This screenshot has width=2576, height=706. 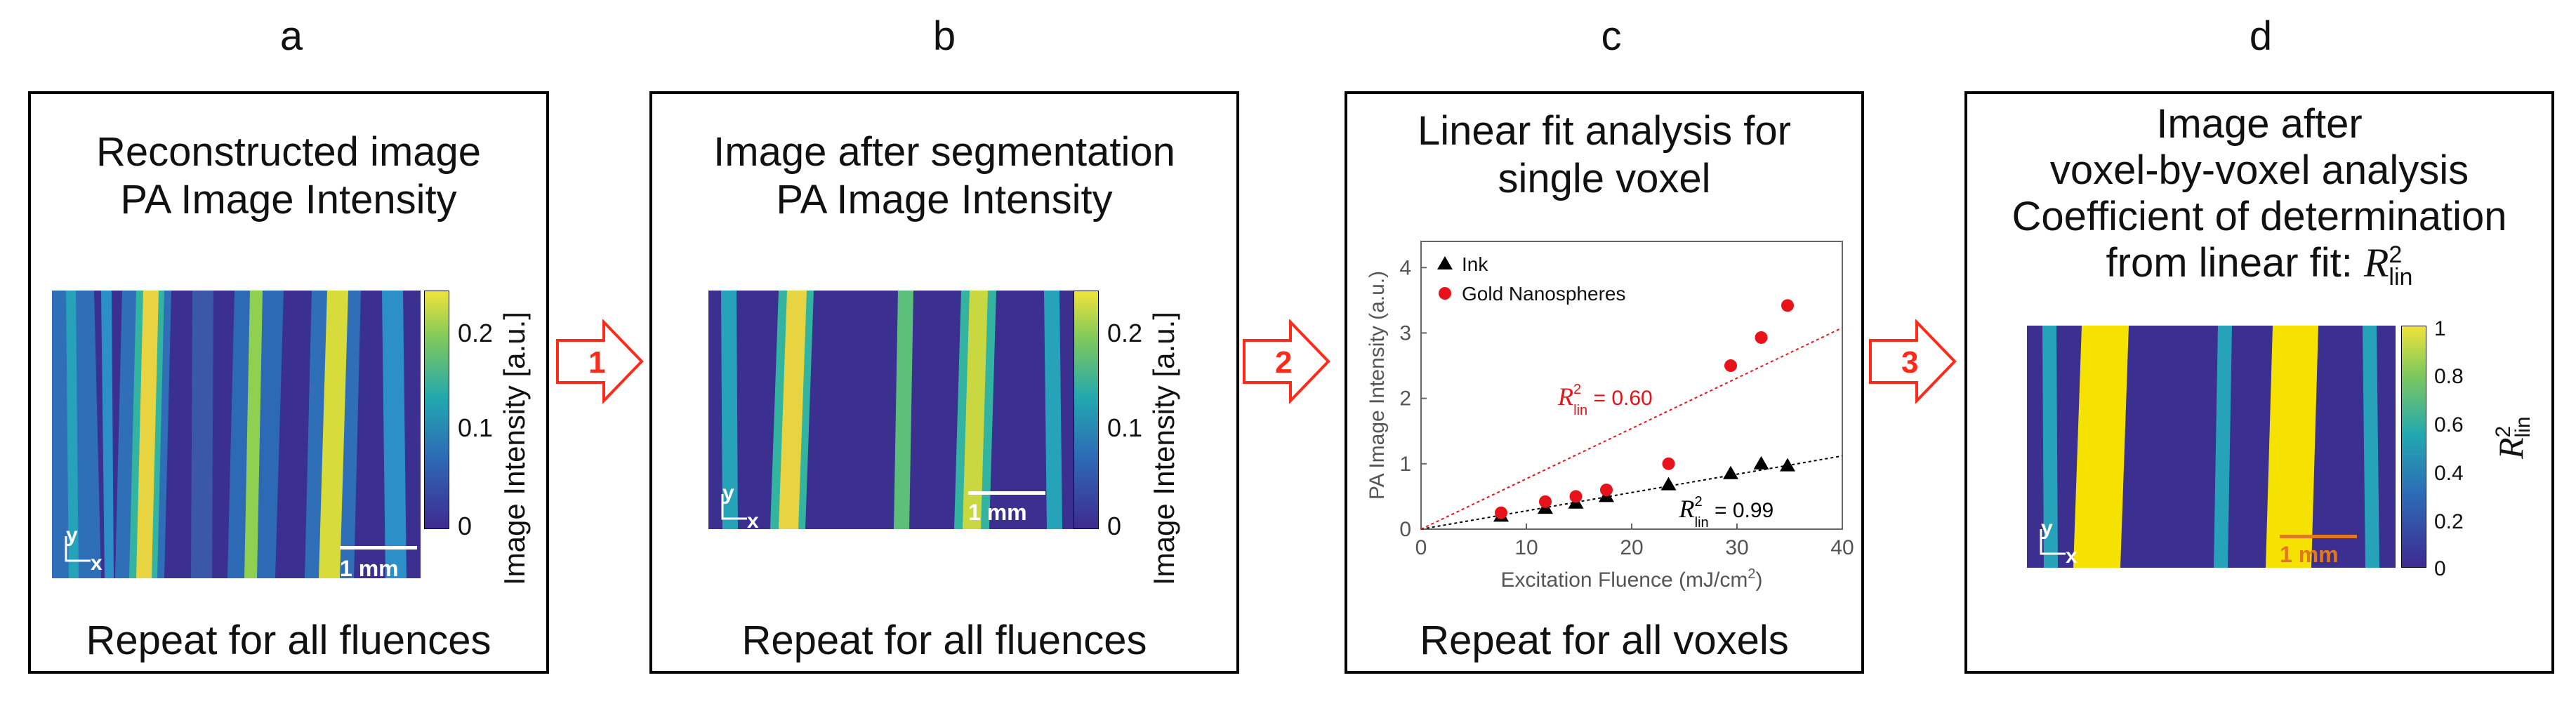 I want to click on panel-c-title-line2: single voxel, so click(x=1605, y=178).